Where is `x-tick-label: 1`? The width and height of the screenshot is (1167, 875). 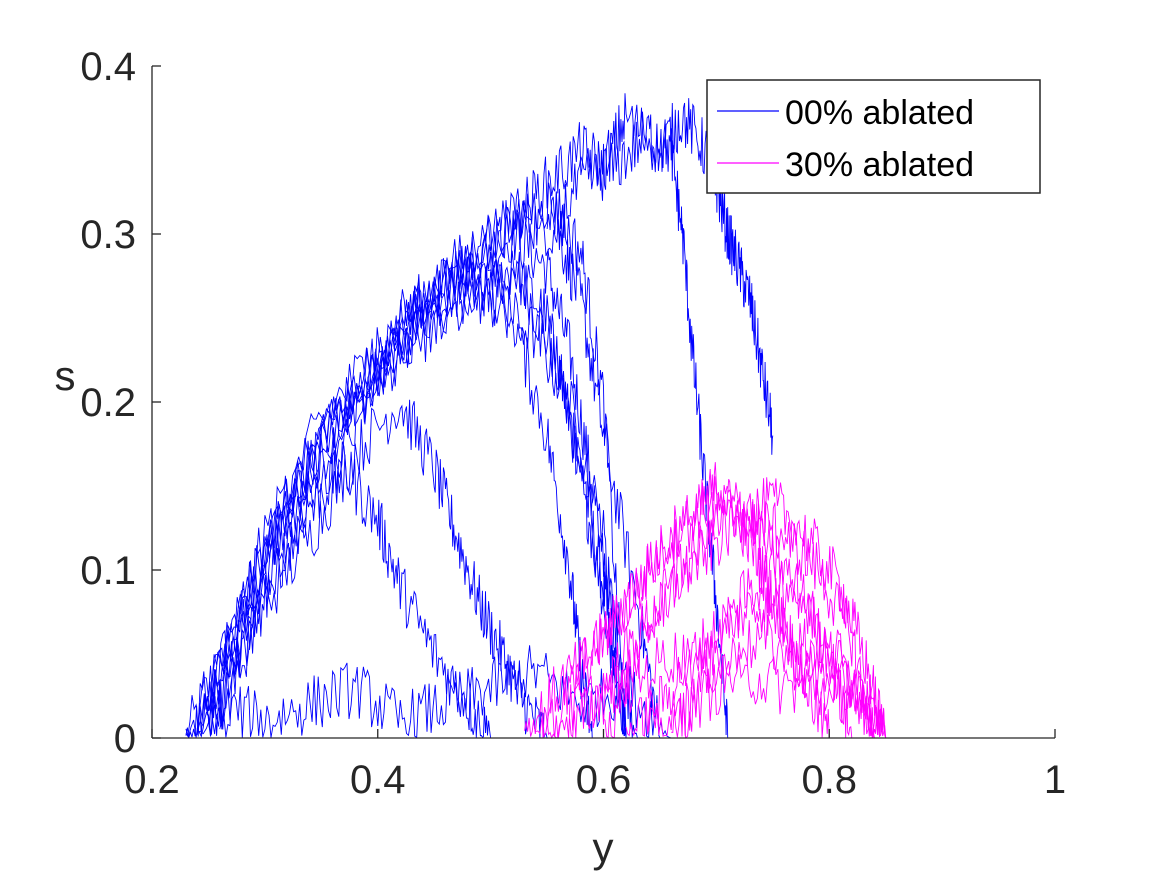
x-tick-label: 1 is located at coordinates (1055, 780).